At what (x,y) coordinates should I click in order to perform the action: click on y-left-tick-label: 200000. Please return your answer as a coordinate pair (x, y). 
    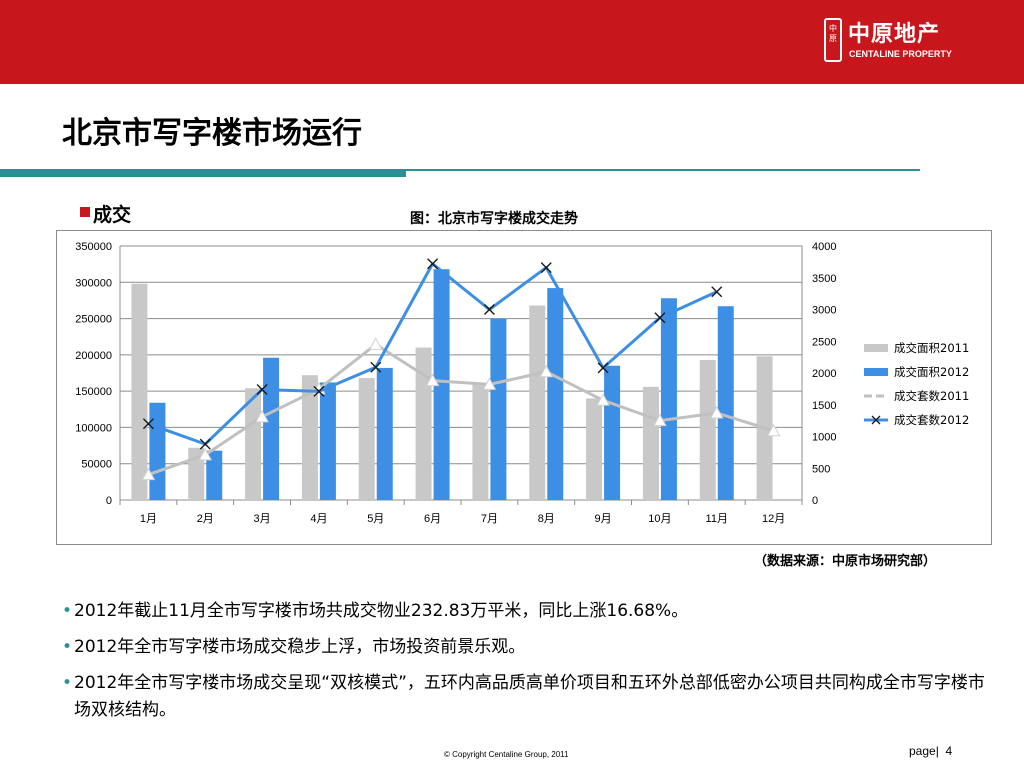
    Looking at the image, I should click on (93, 356).